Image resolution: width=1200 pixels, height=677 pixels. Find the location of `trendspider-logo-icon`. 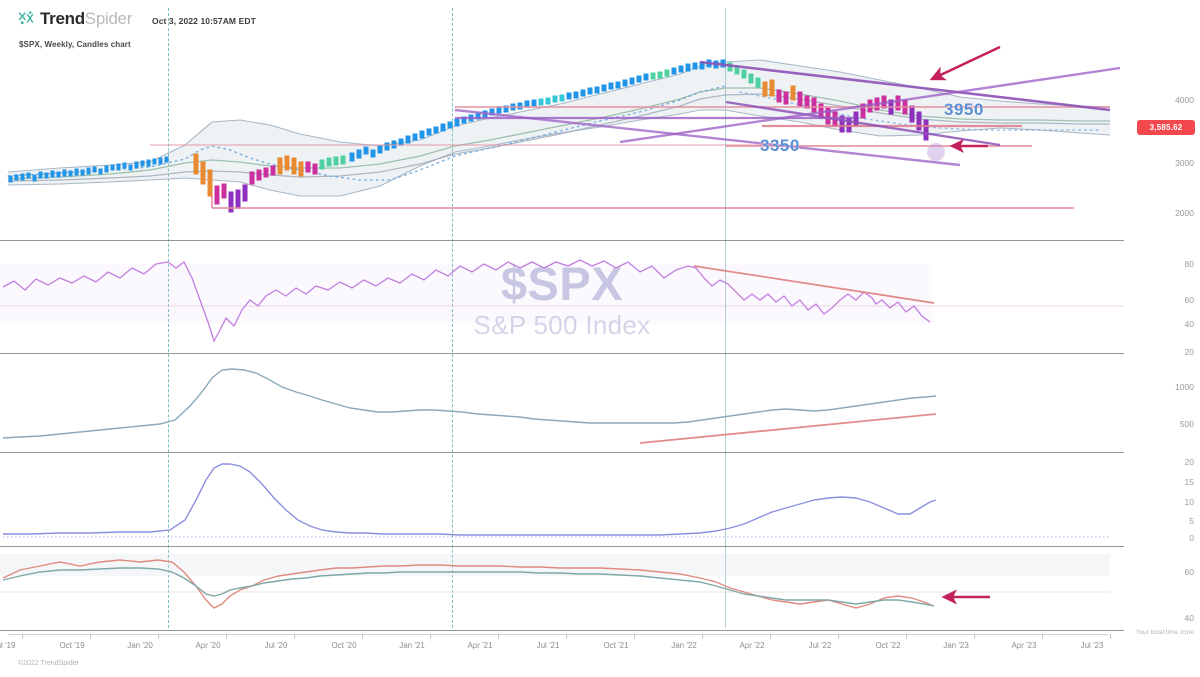

trendspider-logo-icon is located at coordinates (26, 18).